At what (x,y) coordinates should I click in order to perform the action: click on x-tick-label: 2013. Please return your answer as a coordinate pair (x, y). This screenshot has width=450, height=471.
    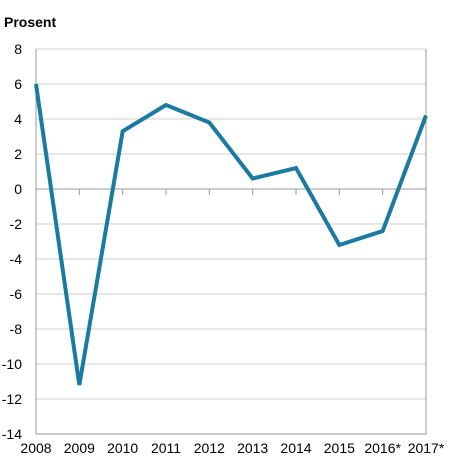
    Looking at the image, I should click on (252, 448).